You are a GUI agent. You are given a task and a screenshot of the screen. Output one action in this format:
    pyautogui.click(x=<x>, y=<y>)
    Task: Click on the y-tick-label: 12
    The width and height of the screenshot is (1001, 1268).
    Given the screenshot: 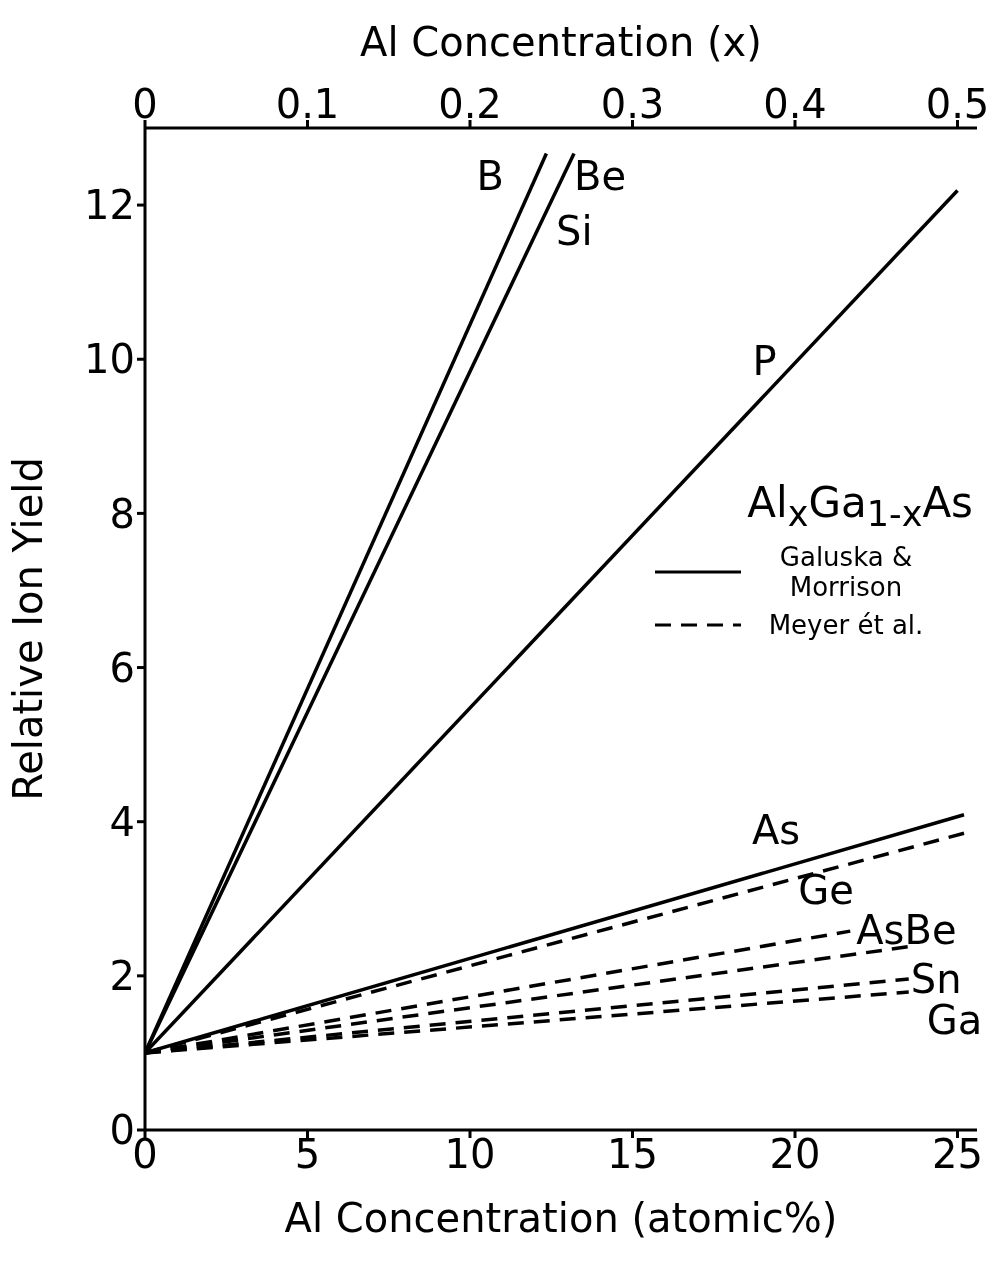 What is the action you would take?
    pyautogui.click(x=109, y=205)
    